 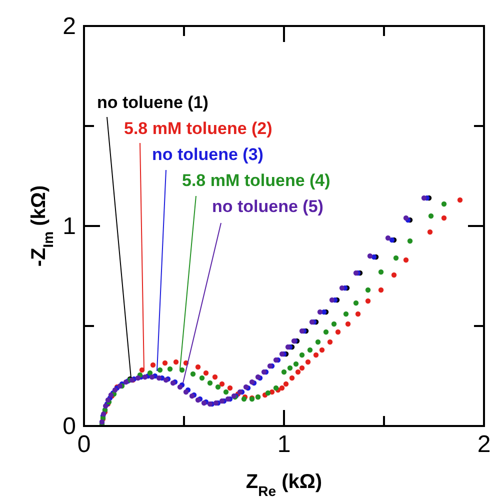 I want to click on x-axis-title: Z$_{Re}$ (kΩ), so click(x=284, y=485).